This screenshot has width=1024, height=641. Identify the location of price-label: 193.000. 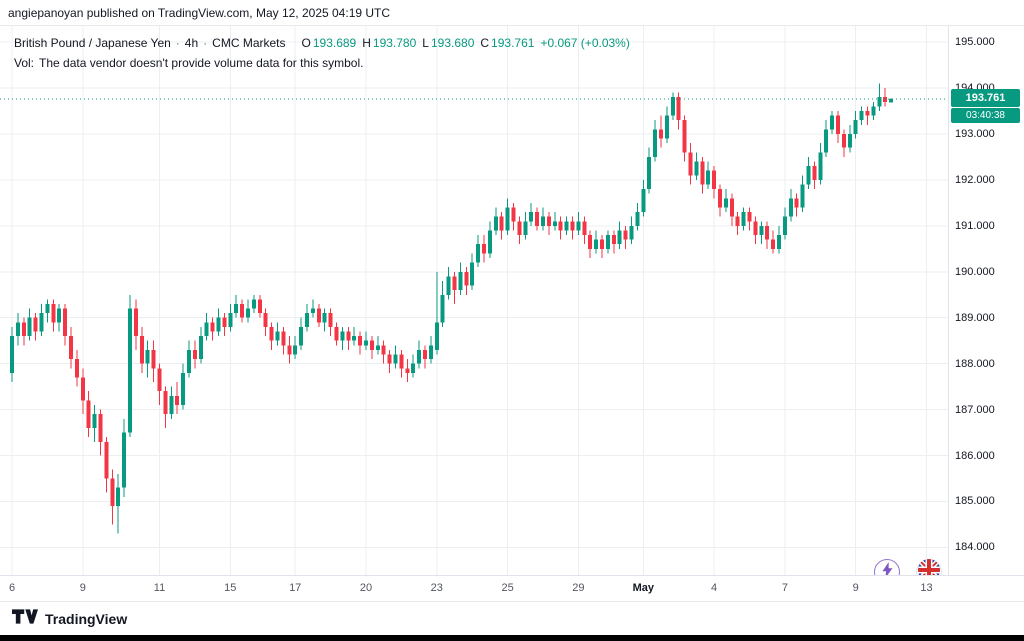
(975, 133).